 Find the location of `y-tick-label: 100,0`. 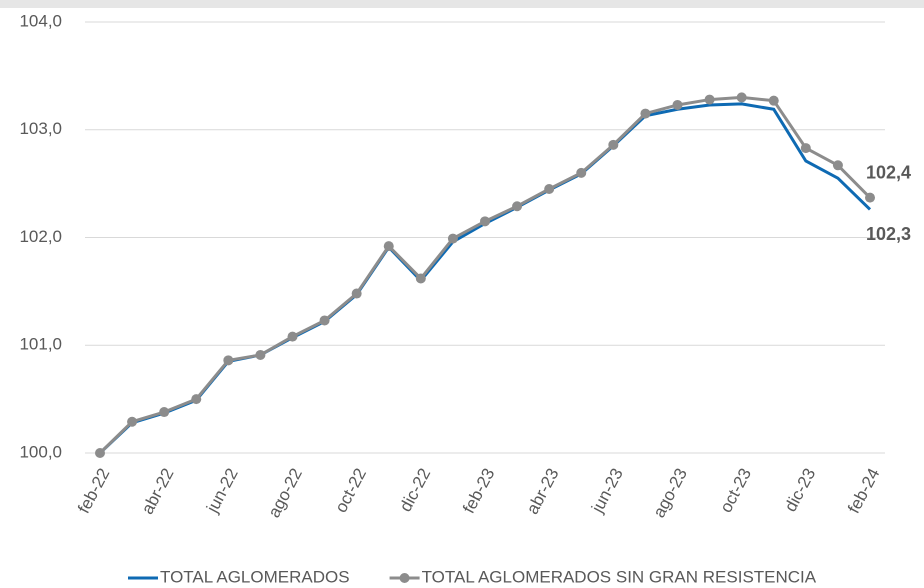

y-tick-label: 100,0 is located at coordinates (40, 451).